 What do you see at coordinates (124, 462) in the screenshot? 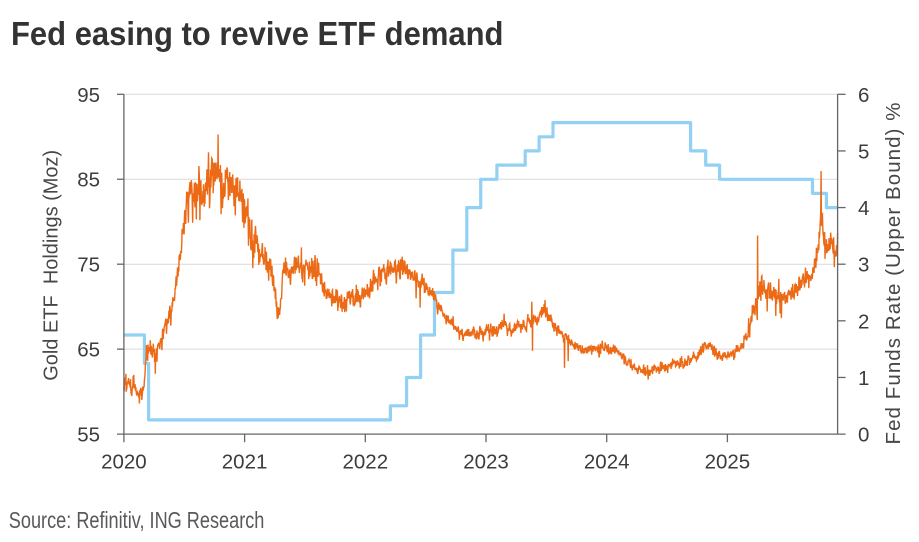
I see `svg-text: 2020` at bounding box center [124, 462].